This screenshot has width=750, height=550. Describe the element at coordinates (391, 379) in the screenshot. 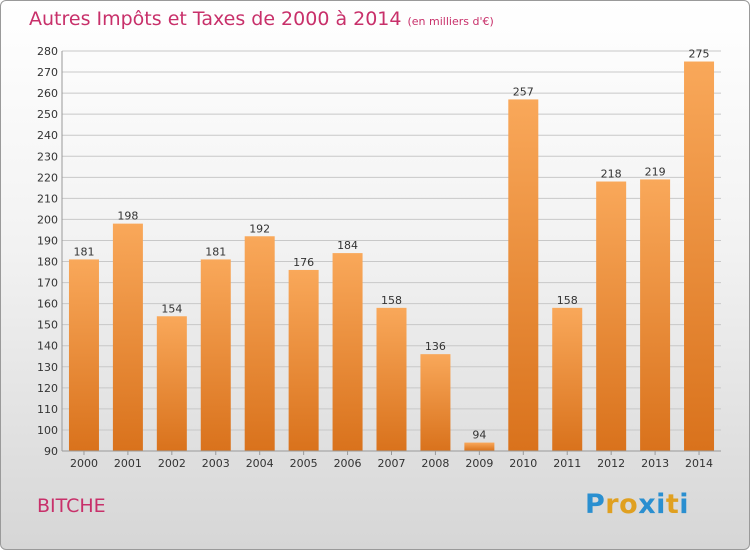

I see `bar-2007` at that location.